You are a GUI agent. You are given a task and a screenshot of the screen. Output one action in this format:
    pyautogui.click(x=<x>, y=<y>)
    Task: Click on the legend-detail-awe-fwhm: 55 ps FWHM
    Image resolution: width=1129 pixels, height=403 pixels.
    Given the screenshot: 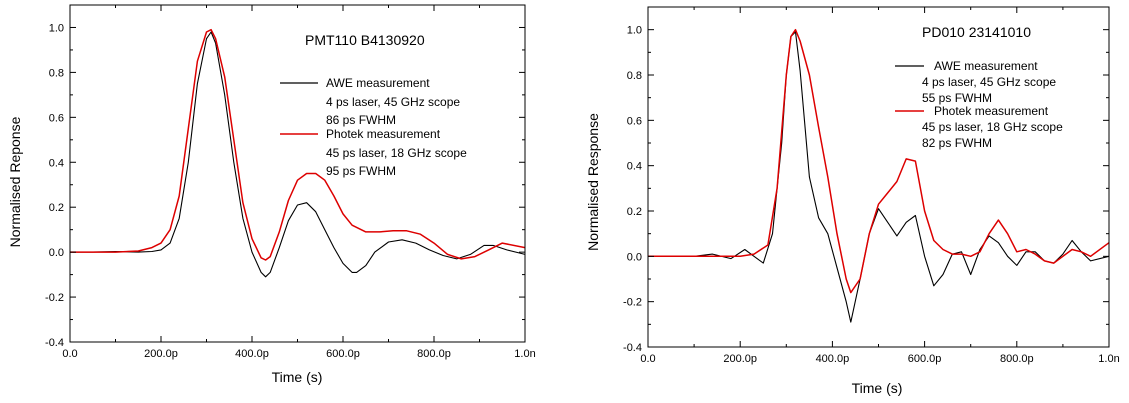 What is the action you would take?
    pyautogui.click(x=957, y=98)
    